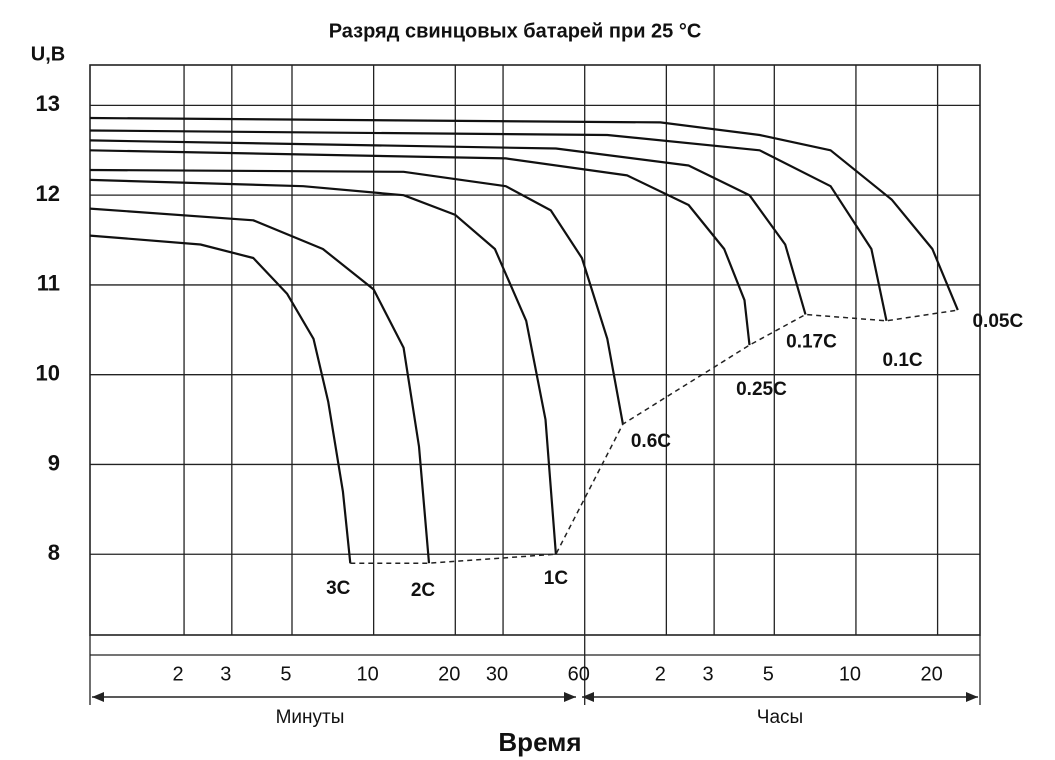  What do you see at coordinates (54, 462) in the screenshot?
I see `y-tick-label: 9` at bounding box center [54, 462].